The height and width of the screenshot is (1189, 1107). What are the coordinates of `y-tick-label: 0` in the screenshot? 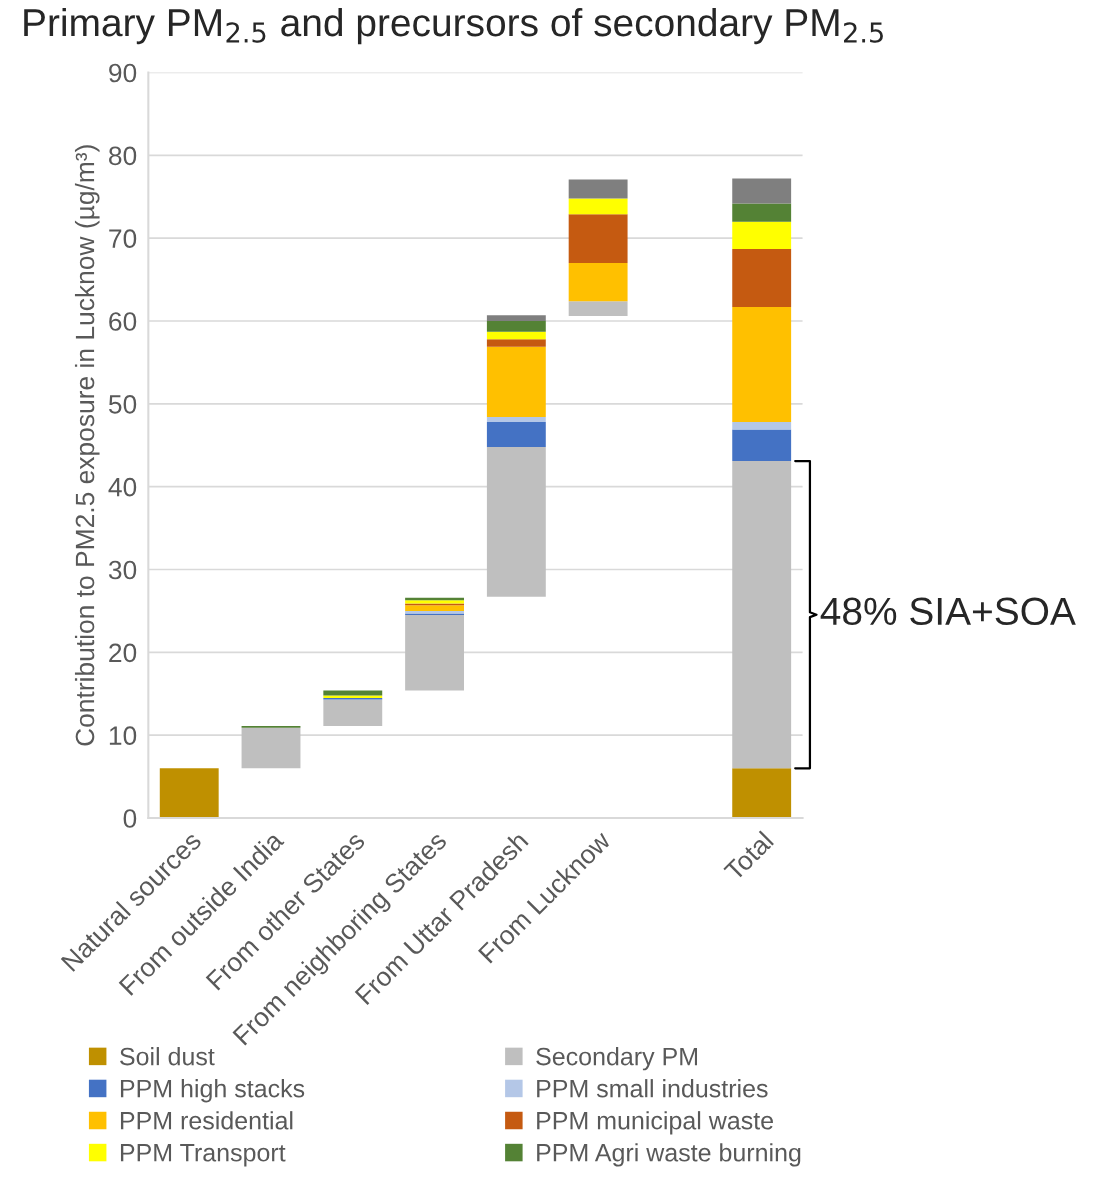 It's located at (130, 818).